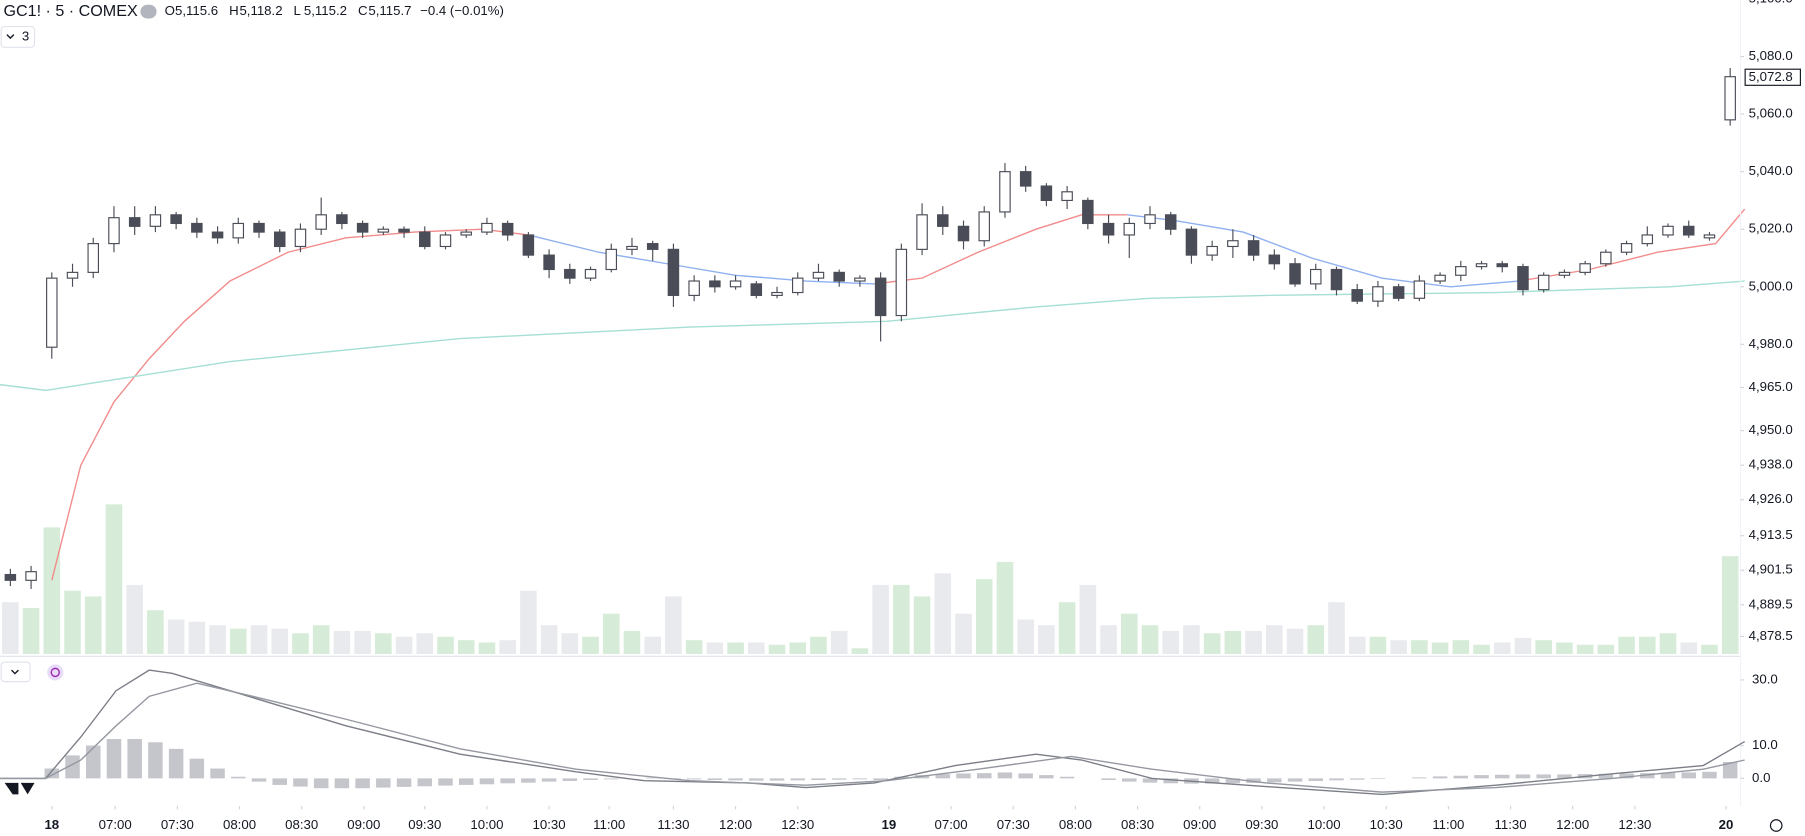  I want to click on x-tick-label: 09:30, so click(424, 824).